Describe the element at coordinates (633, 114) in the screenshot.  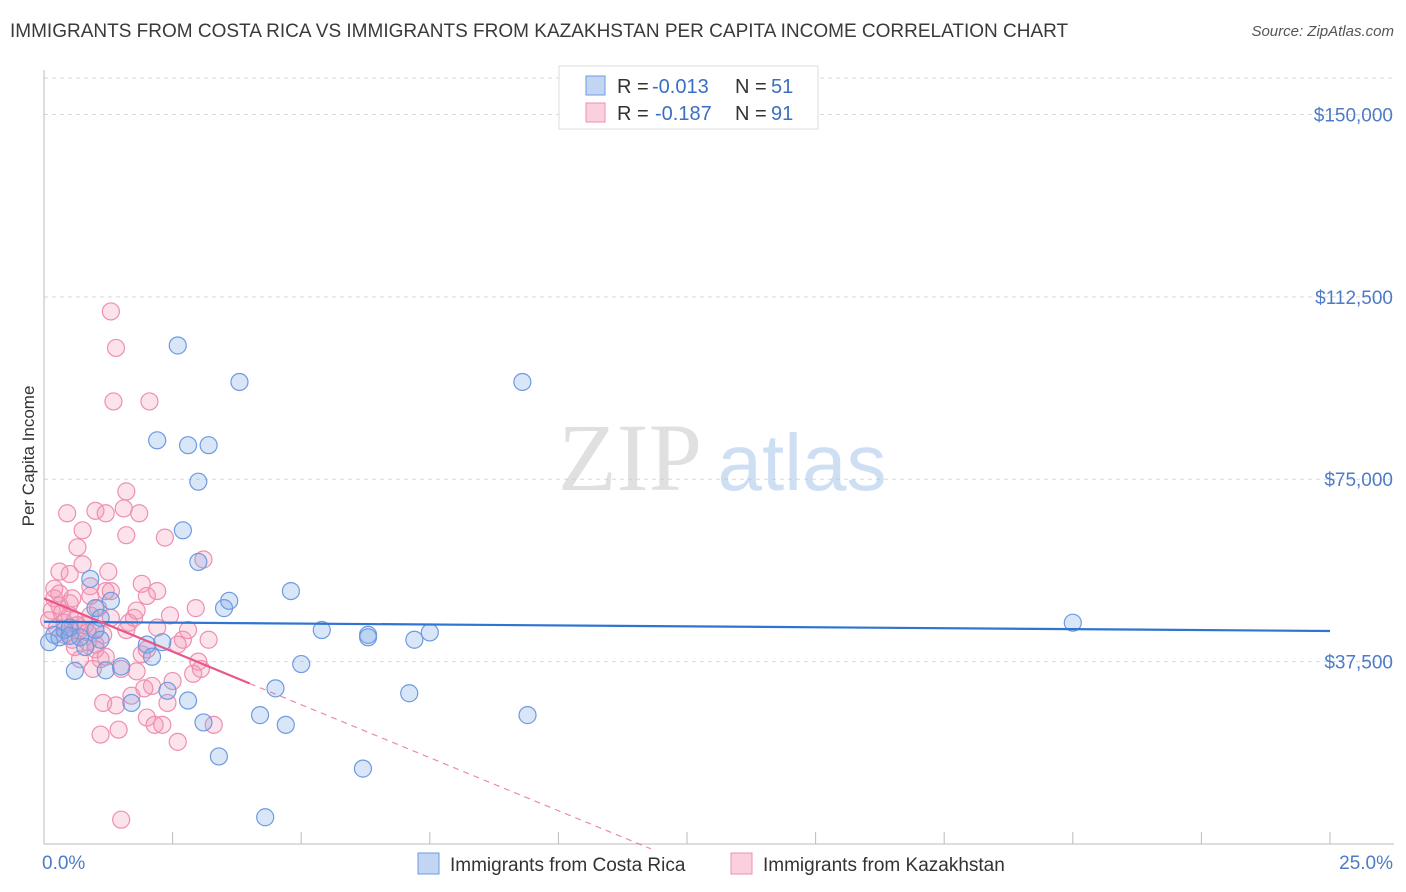
I see `legend-r-label-pink: R =` at that location.